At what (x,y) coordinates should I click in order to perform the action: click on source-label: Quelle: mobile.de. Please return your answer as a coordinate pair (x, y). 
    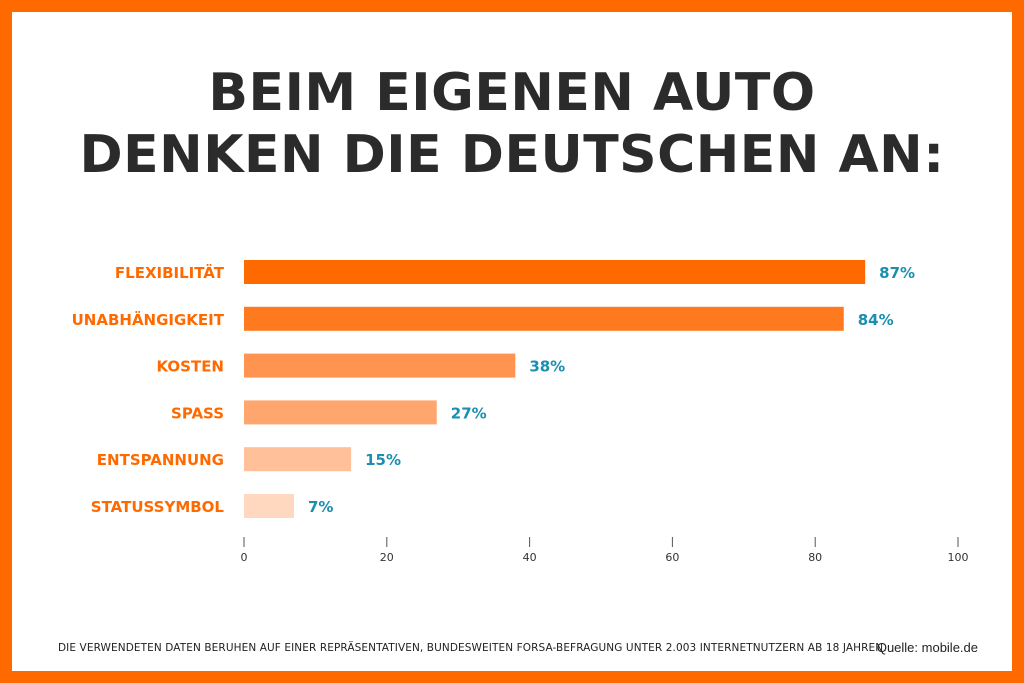
    Looking at the image, I should click on (927, 647).